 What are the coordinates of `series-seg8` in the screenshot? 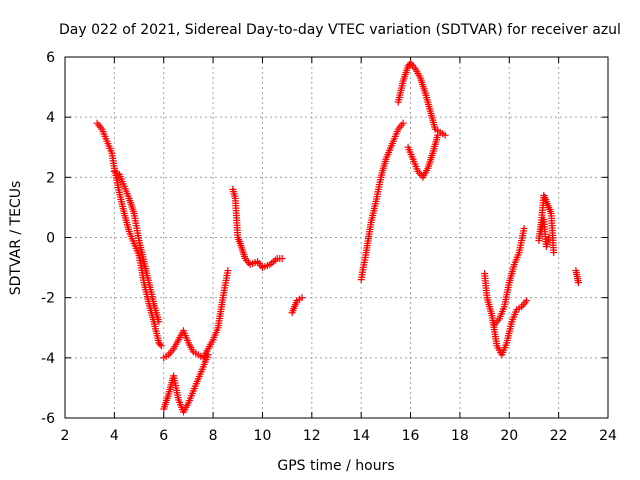 It's located at (421, 99).